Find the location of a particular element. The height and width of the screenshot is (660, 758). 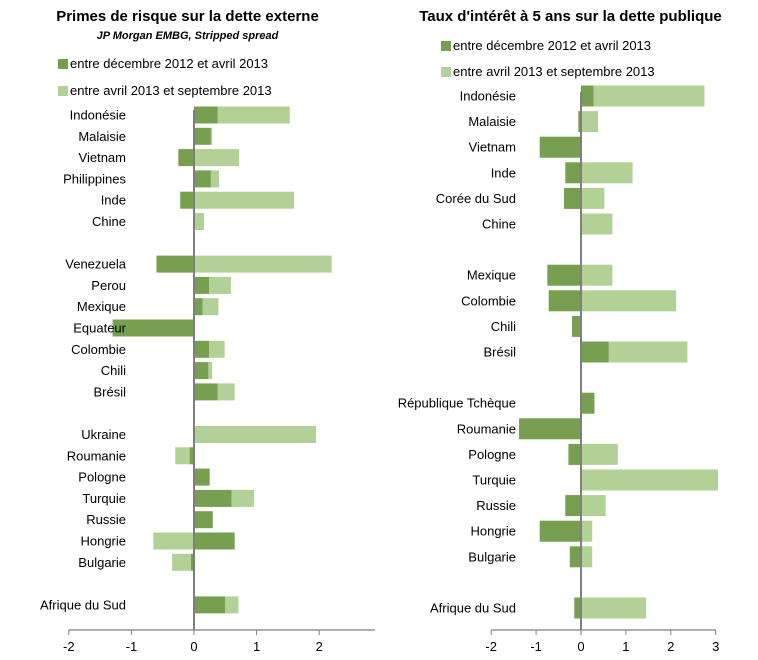

legend-label: entre décembre 2012 et avril 2013 is located at coordinates (552, 45).